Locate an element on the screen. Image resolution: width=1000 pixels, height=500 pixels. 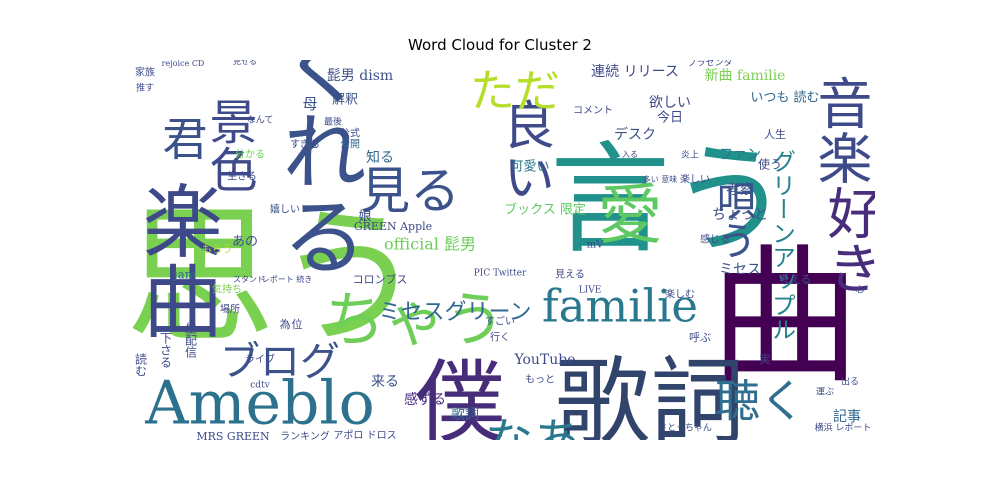
word-60: 生きる is located at coordinates (242, 176).